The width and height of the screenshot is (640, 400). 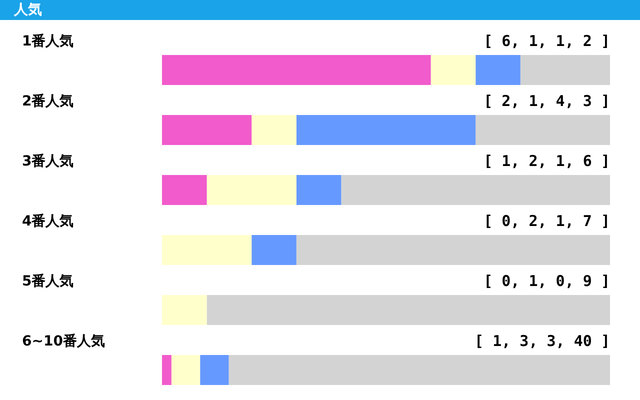 What do you see at coordinates (547, 161) in the screenshot?
I see `annotation: [ 1, 2, 1, 6 ]` at bounding box center [547, 161].